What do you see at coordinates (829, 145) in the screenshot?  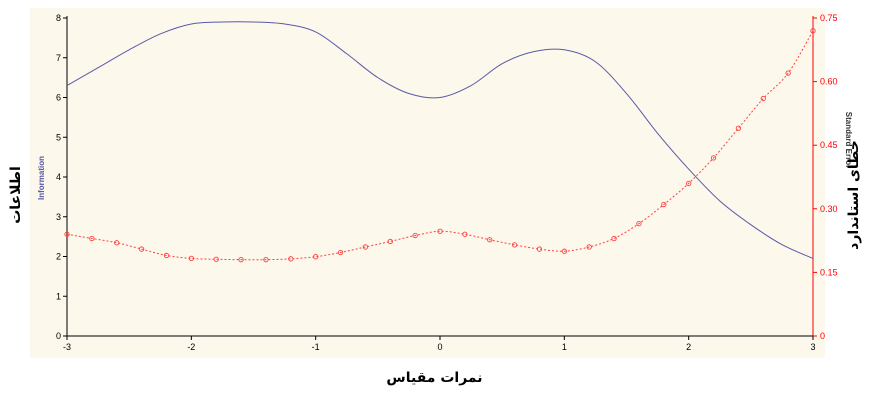 I see `right-y-tick-label: 0.45` at bounding box center [829, 145].